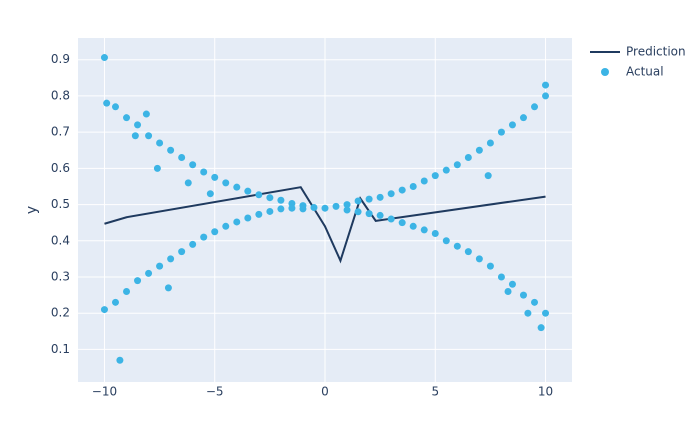 The image size is (698, 431). What do you see at coordinates (60, 240) in the screenshot?
I see `y-tick-label: 0.4` at bounding box center [60, 240].